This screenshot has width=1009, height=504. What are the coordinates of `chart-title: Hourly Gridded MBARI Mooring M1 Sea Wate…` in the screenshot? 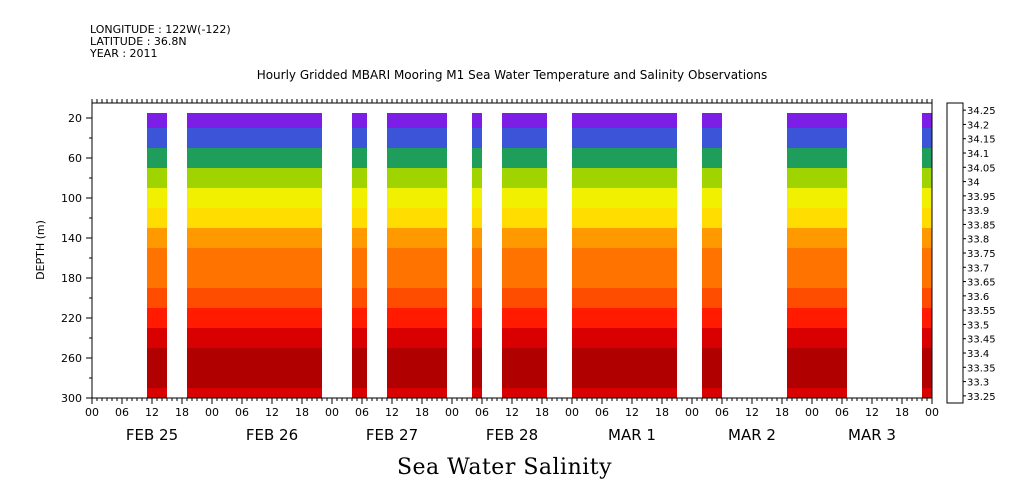 It's located at (512, 75).